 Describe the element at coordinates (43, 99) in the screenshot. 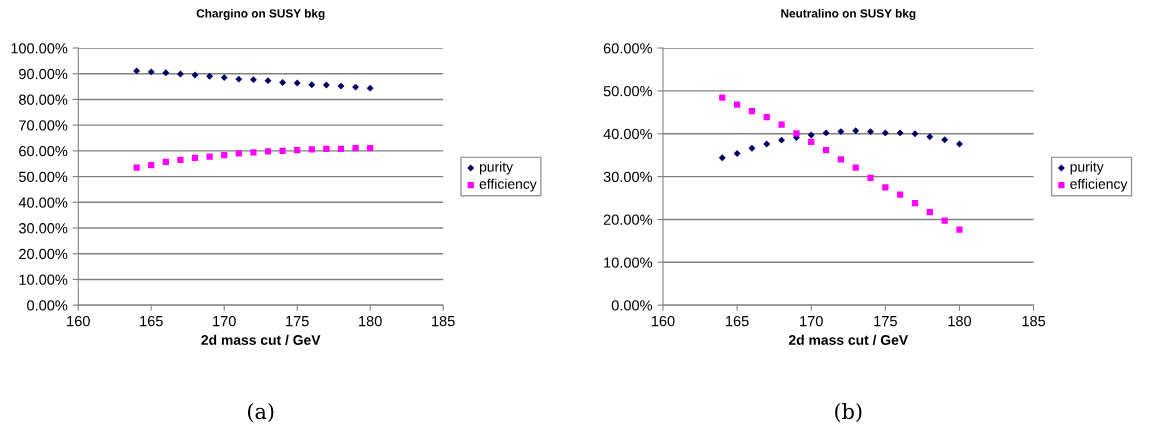

I see `y-tick-label: 80.00%` at that location.